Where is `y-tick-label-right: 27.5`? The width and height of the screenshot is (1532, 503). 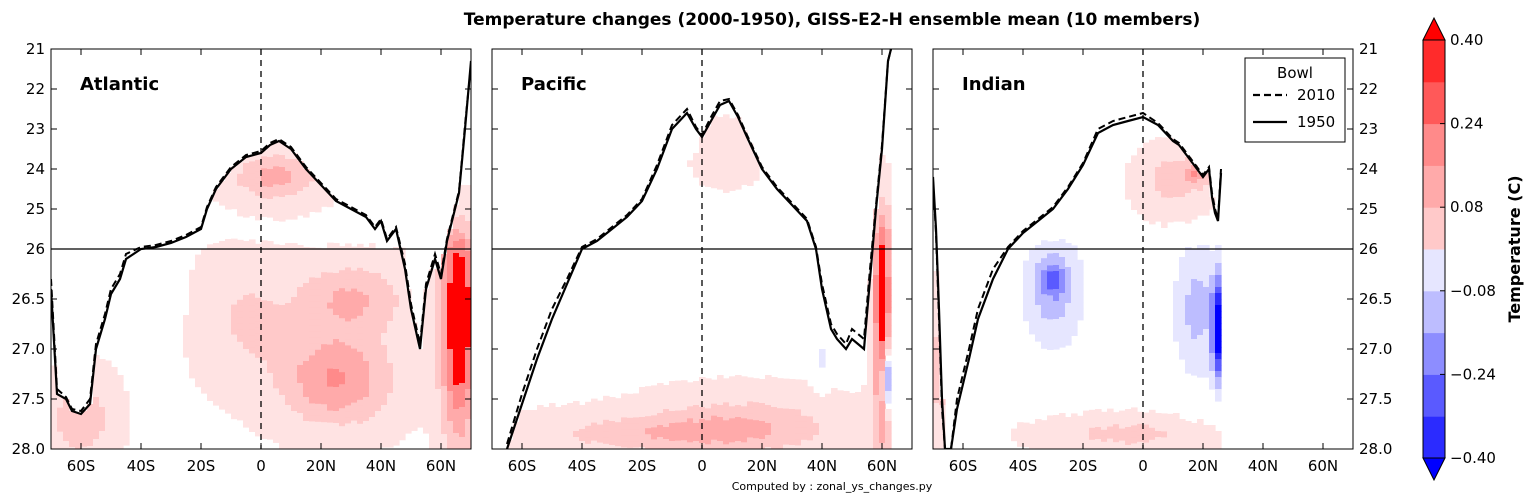
y-tick-label-right: 27.5 is located at coordinates (1375, 399).